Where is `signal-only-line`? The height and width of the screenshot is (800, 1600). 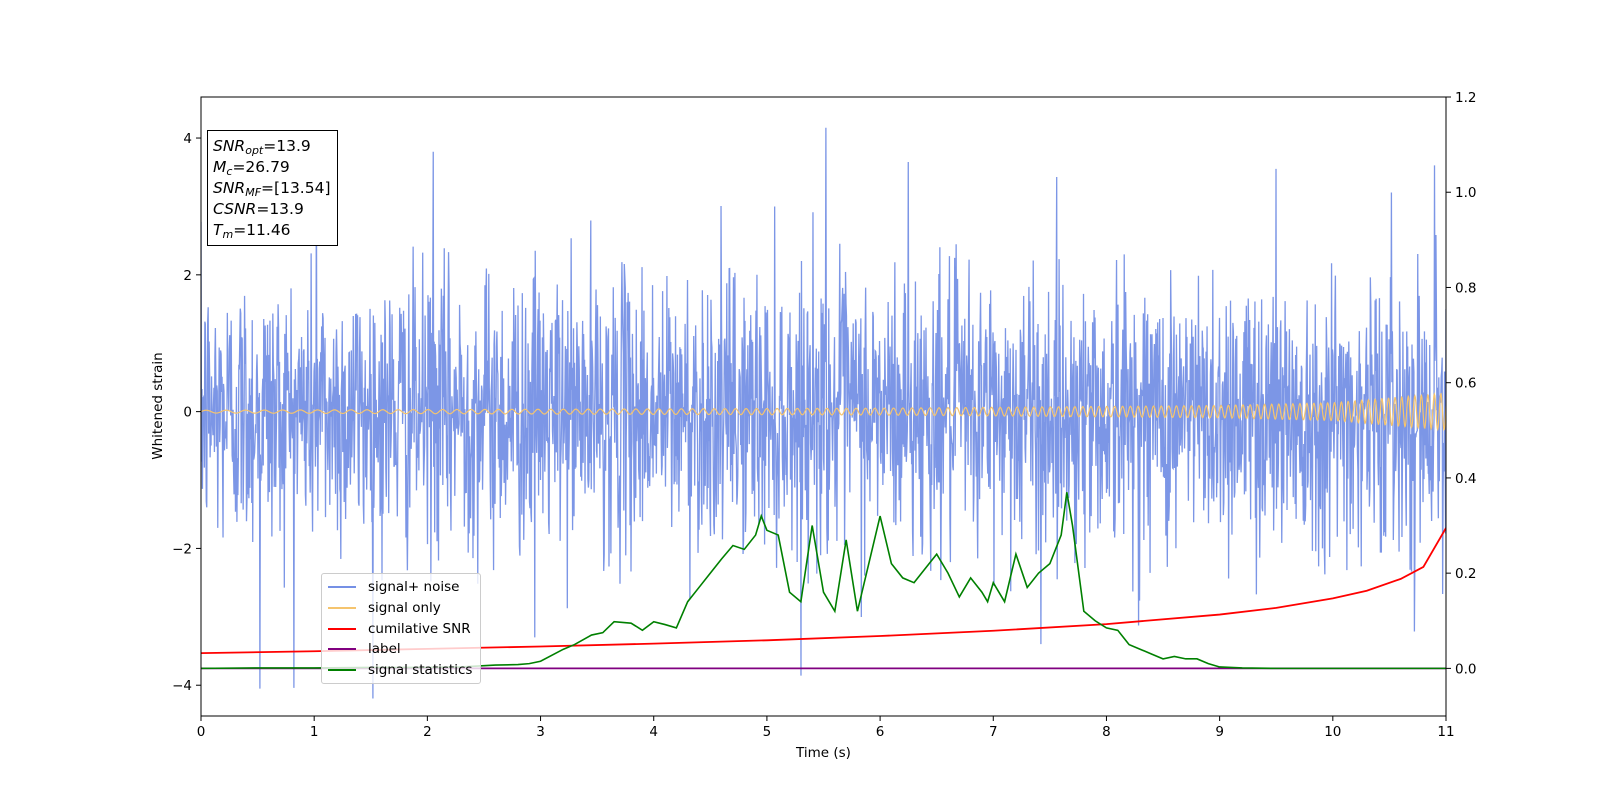 signal-only-line is located at coordinates (823, 412).